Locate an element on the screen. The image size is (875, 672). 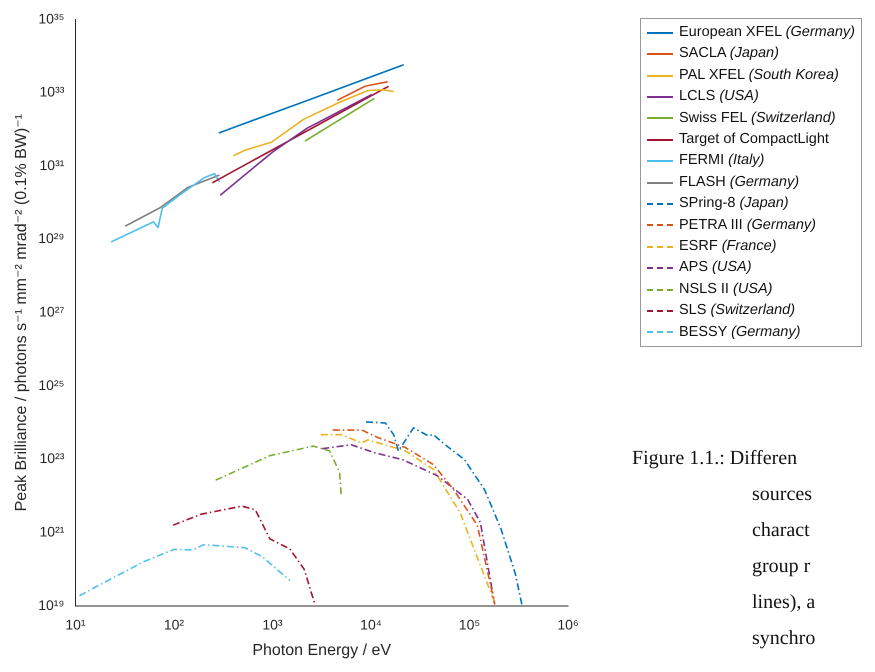
legend-label: LCLS (USA) is located at coordinates (719, 96).